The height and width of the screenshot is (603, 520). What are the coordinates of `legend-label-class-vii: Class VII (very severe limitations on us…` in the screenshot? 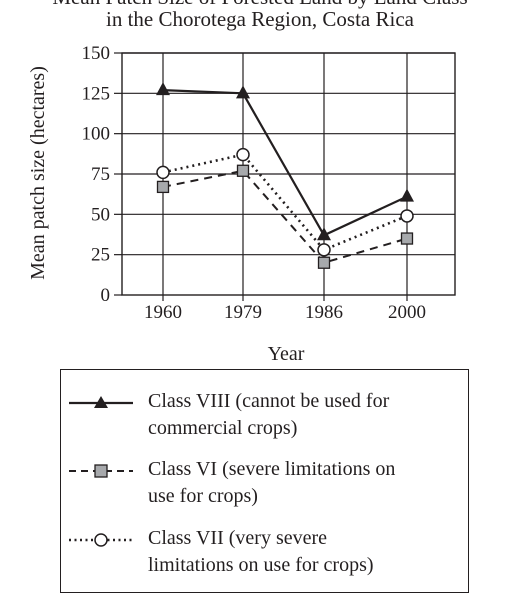 It's located at (303, 552).